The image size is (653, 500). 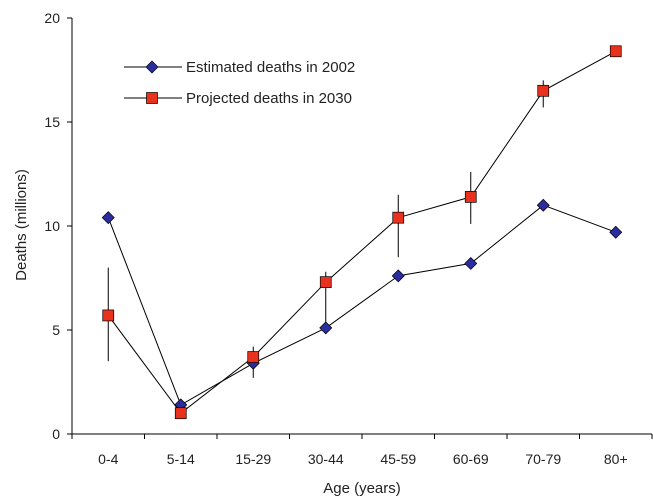 What do you see at coordinates (616, 459) in the screenshot?
I see `x-tick-label: 80+` at bounding box center [616, 459].